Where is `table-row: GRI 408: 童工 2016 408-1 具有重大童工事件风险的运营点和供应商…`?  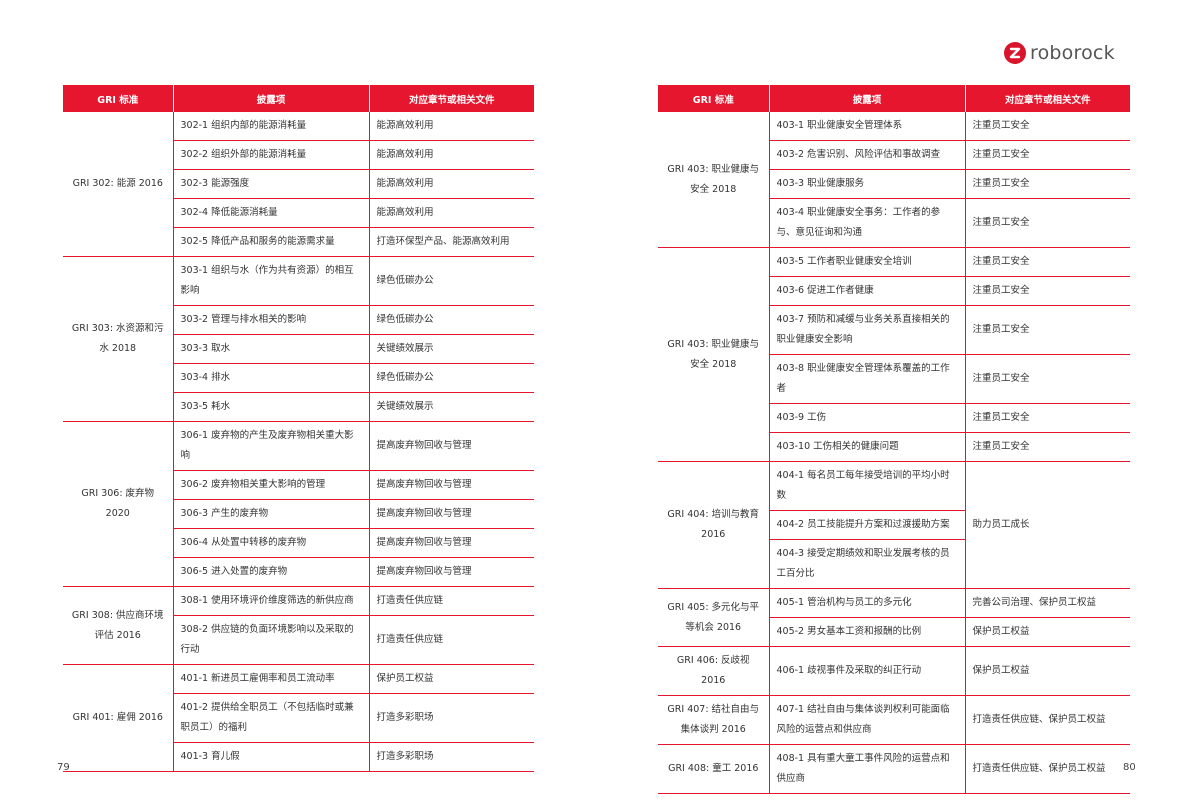
table-row: GRI 408: 童工 2016 408-1 具有重大童工事件风险的运营点和供应商… is located at coordinates (894, 769).